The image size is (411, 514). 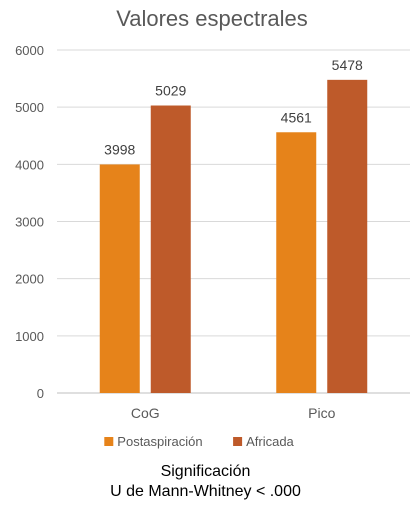 What do you see at coordinates (159, 441) in the screenshot?
I see `legend-label: Postaspiración` at bounding box center [159, 441].